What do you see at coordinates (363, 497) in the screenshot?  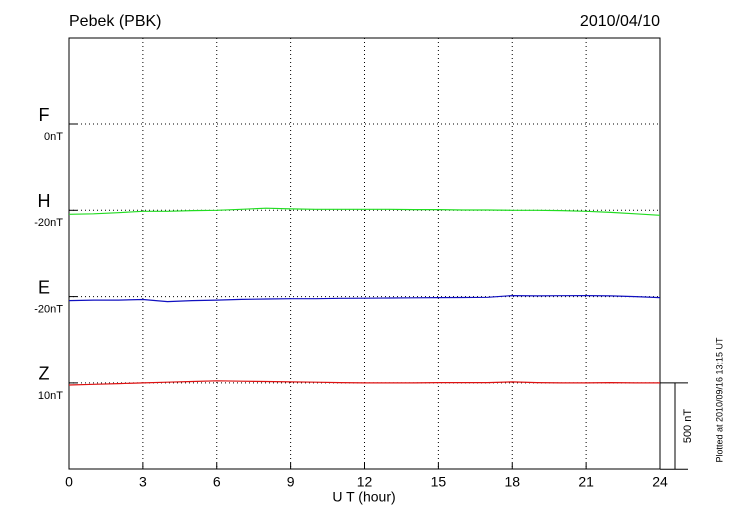 I see `x-axis-label: U T (hour)` at bounding box center [363, 497].